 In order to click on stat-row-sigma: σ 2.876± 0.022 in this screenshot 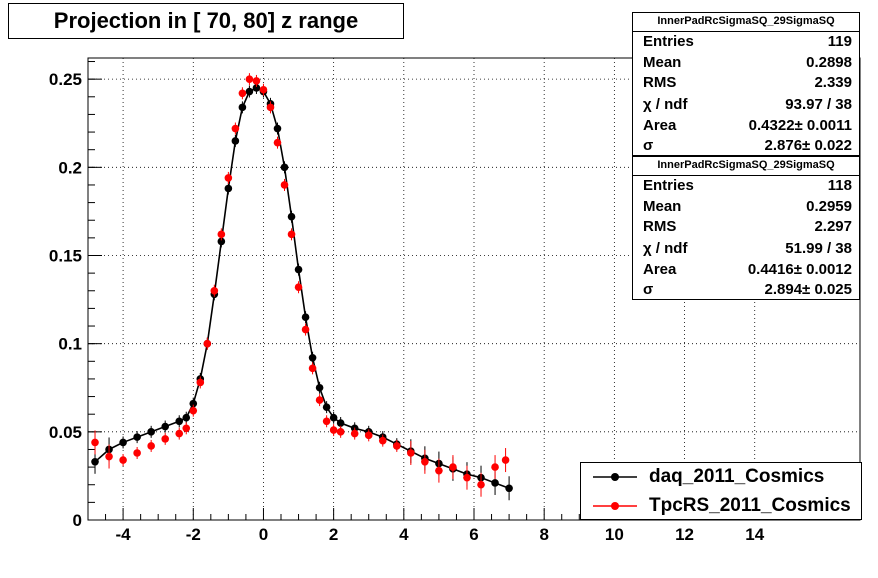, I will do `click(747, 147)`.